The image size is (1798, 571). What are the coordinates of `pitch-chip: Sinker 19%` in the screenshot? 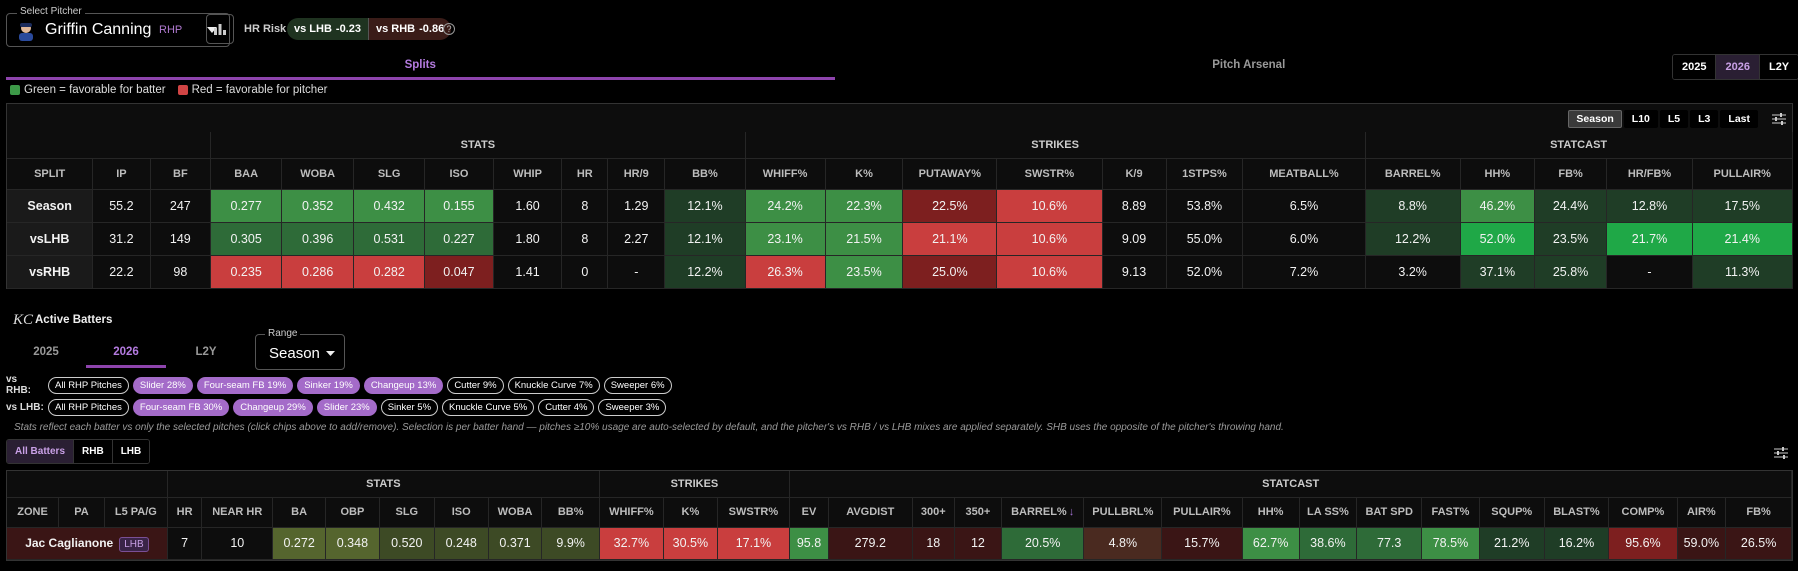 It's located at (328, 385).